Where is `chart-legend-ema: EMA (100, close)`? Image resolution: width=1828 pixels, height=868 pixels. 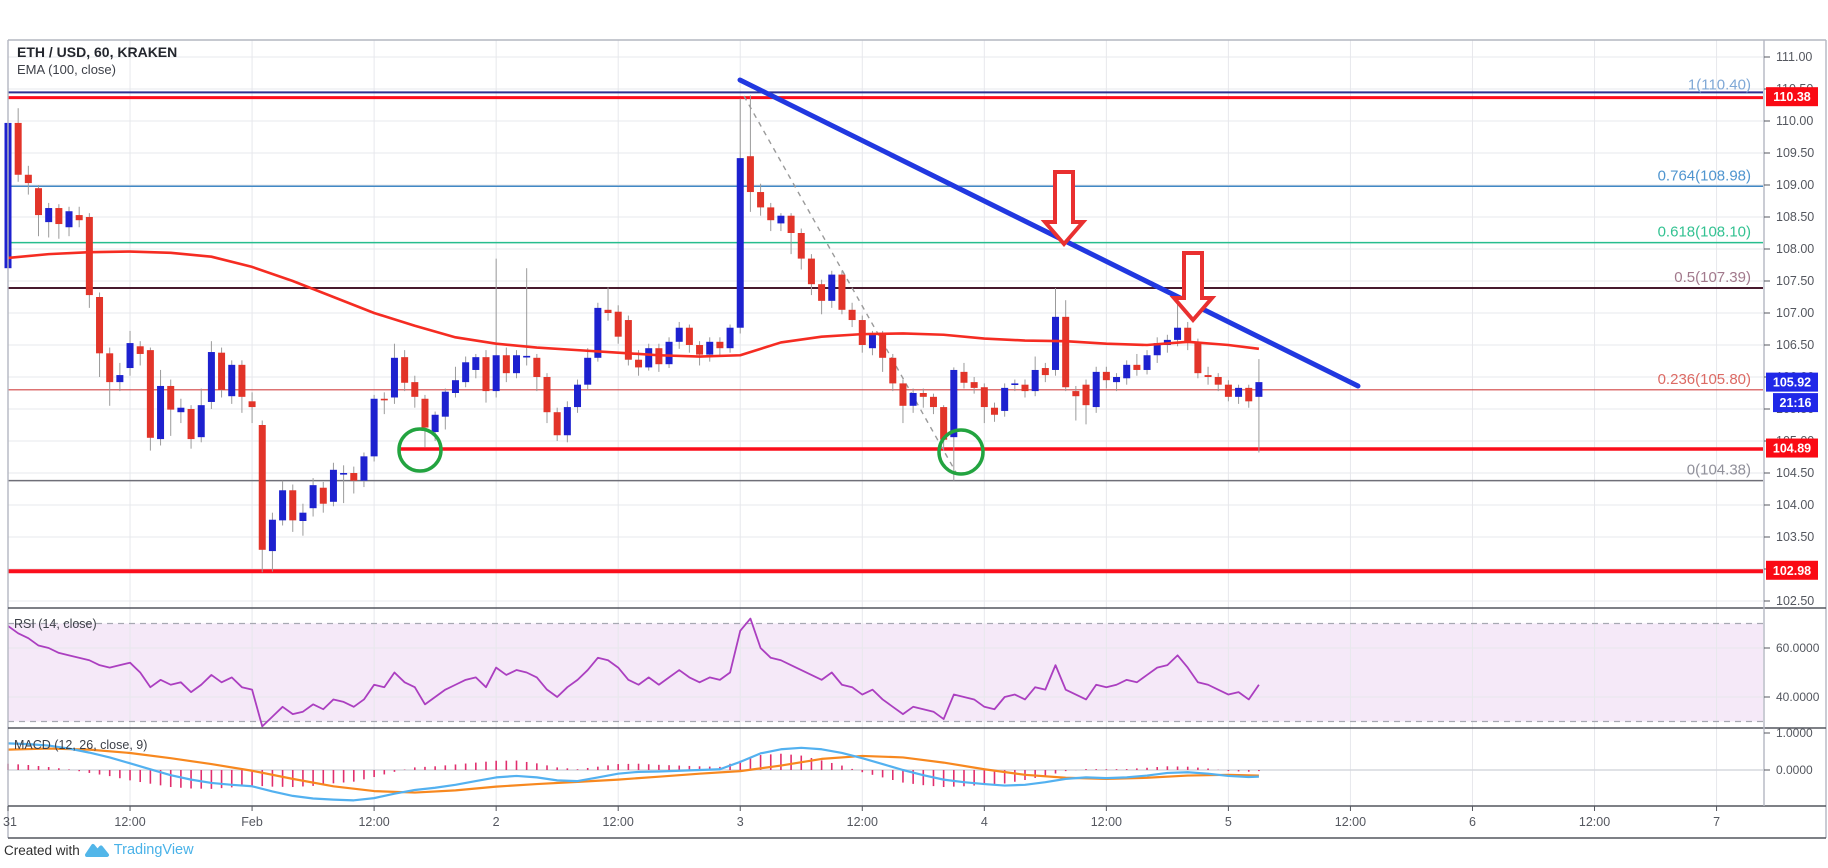
chart-legend-ema: EMA (100, close) is located at coordinates (66, 69).